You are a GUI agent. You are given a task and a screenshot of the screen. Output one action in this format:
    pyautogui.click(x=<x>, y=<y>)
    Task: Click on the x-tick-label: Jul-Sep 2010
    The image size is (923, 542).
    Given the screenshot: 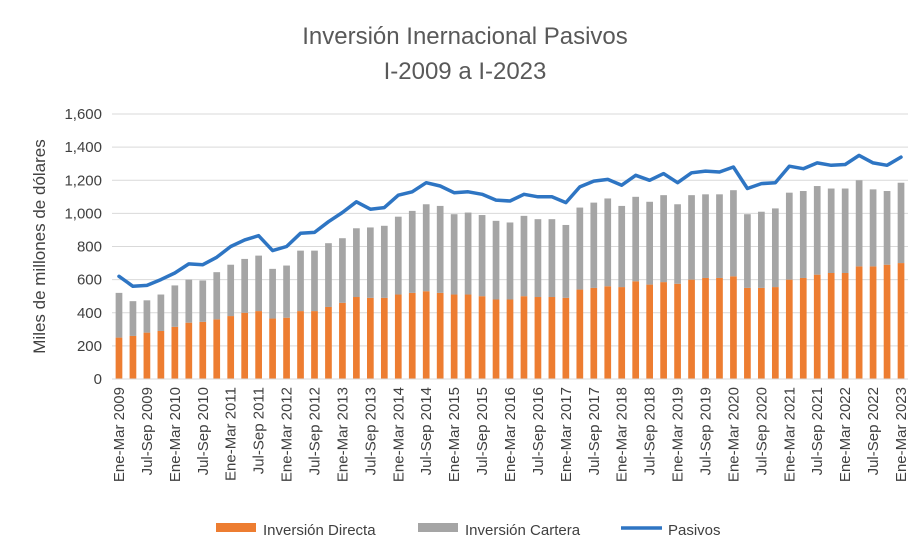 What is the action you would take?
    pyautogui.click(x=203, y=431)
    